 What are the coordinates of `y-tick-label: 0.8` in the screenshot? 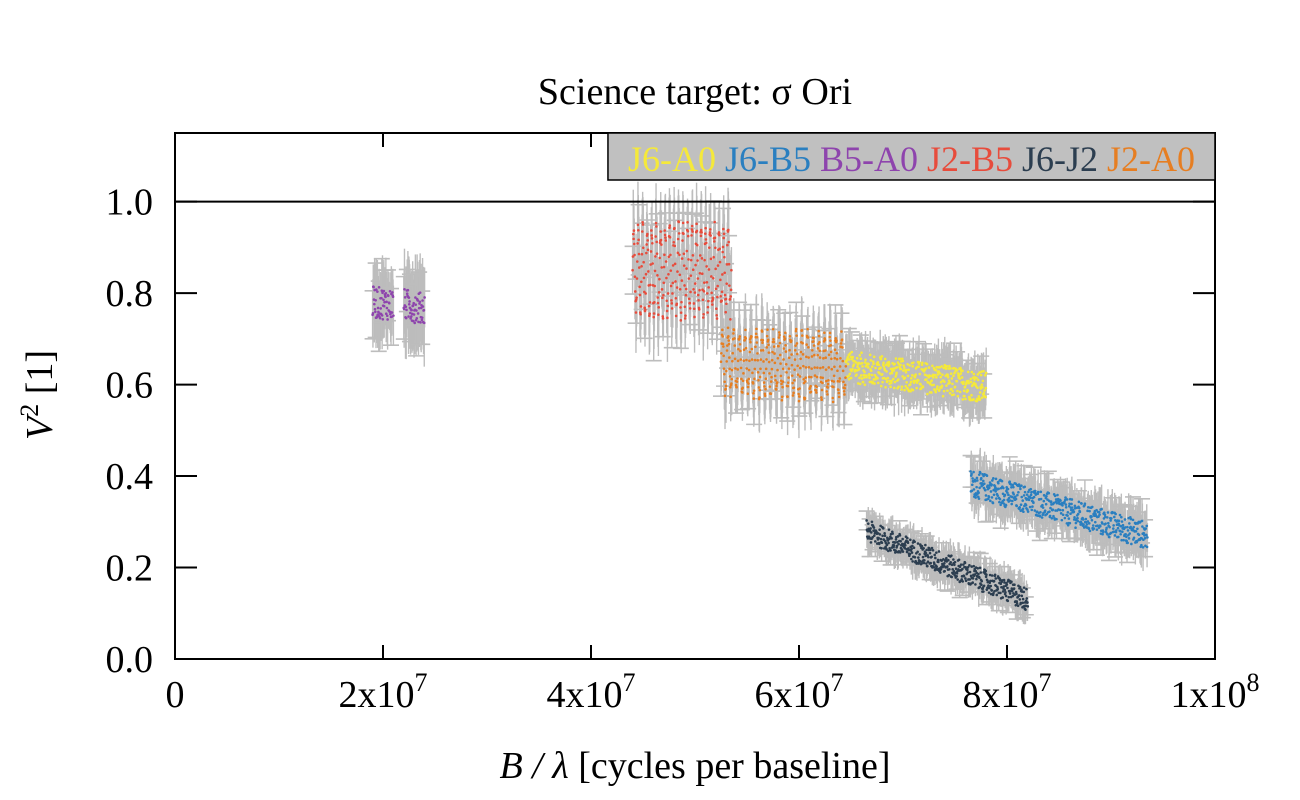 It's located at (130, 294).